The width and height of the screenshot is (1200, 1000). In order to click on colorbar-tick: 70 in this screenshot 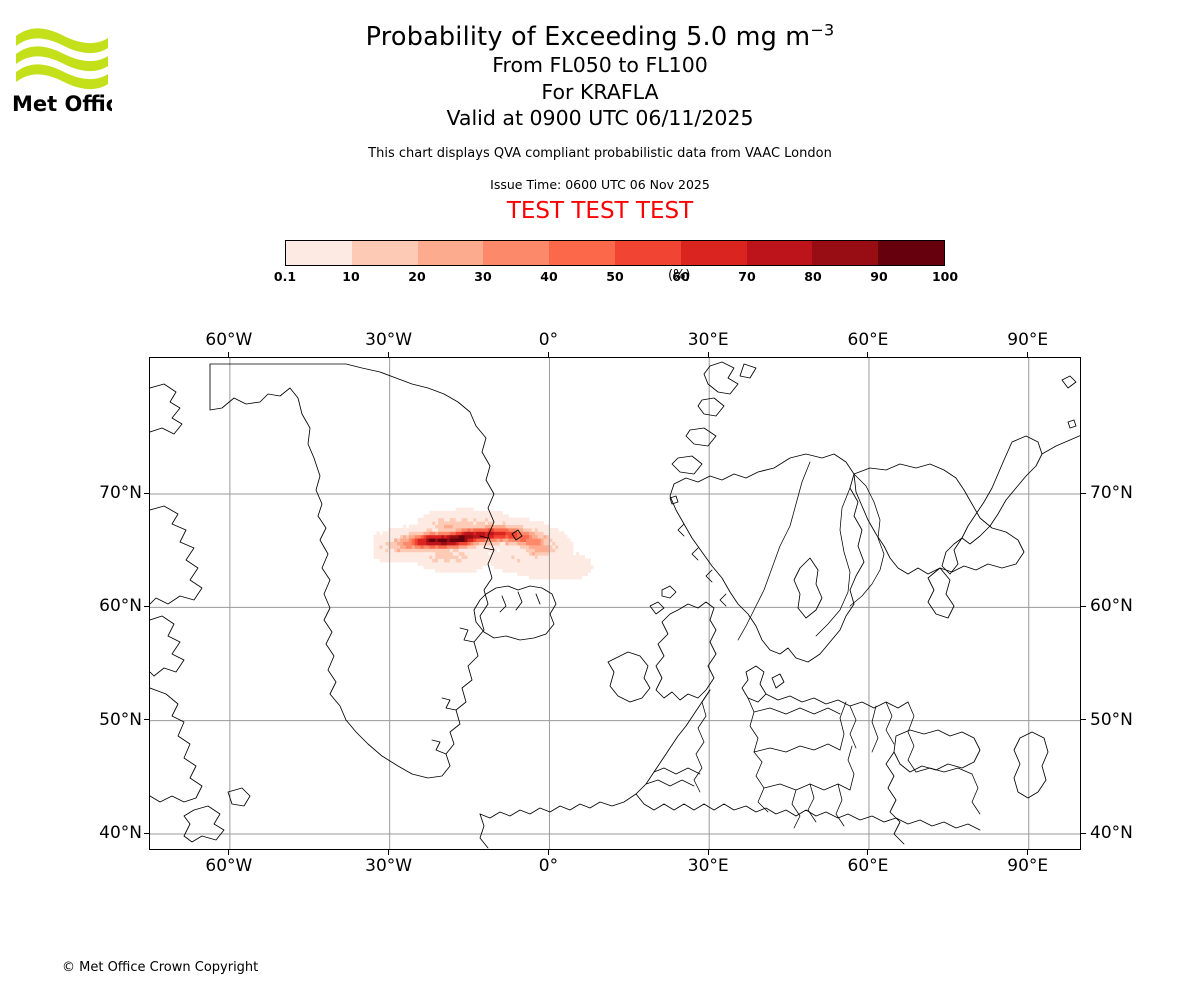, I will do `click(747, 276)`.